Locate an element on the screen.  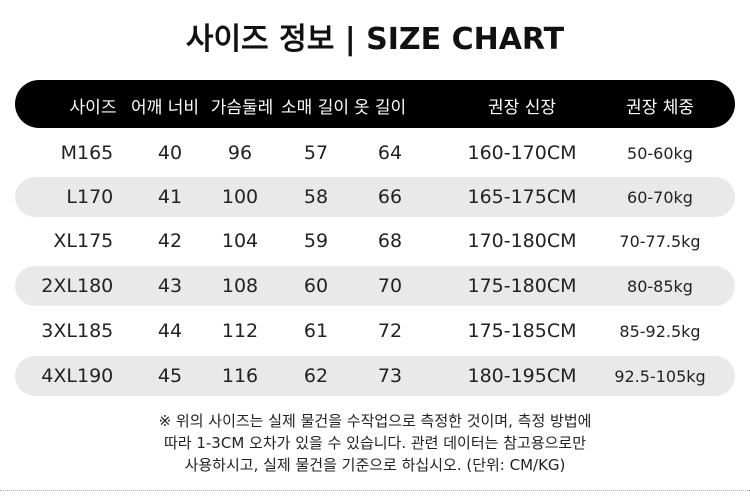
shoulder-value: 45 is located at coordinates (170, 376).